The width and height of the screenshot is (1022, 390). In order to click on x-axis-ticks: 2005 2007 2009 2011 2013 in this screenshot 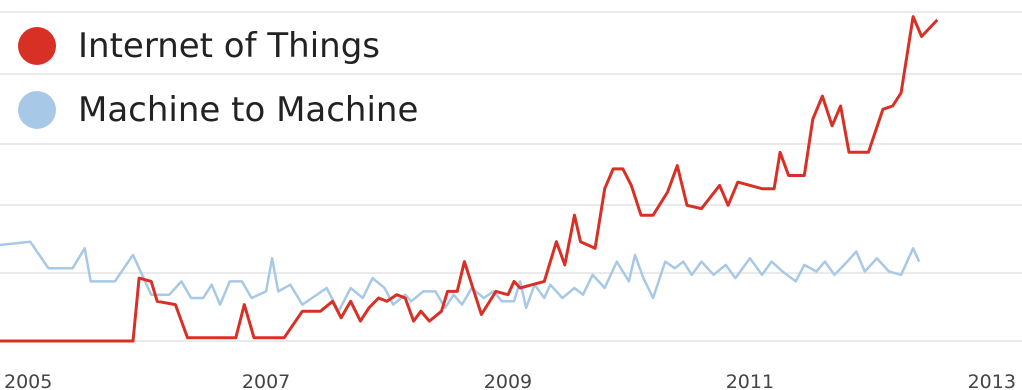, I will do `click(510, 380)`.